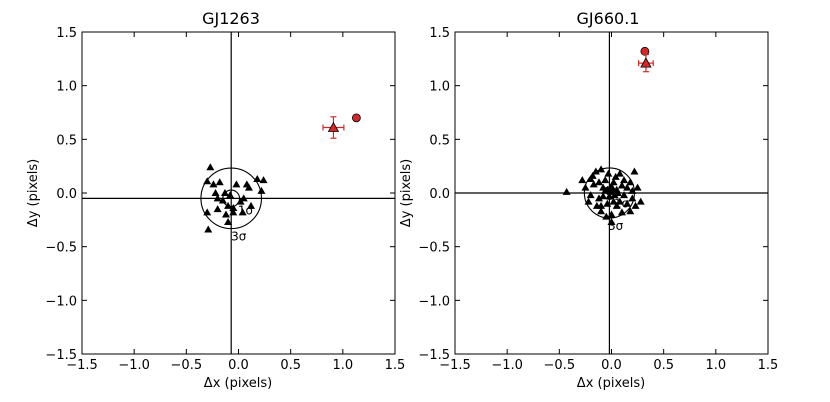 The image size is (830, 402). Describe the element at coordinates (455, 365) in the screenshot. I see `x-tick-label: −1.5` at that location.